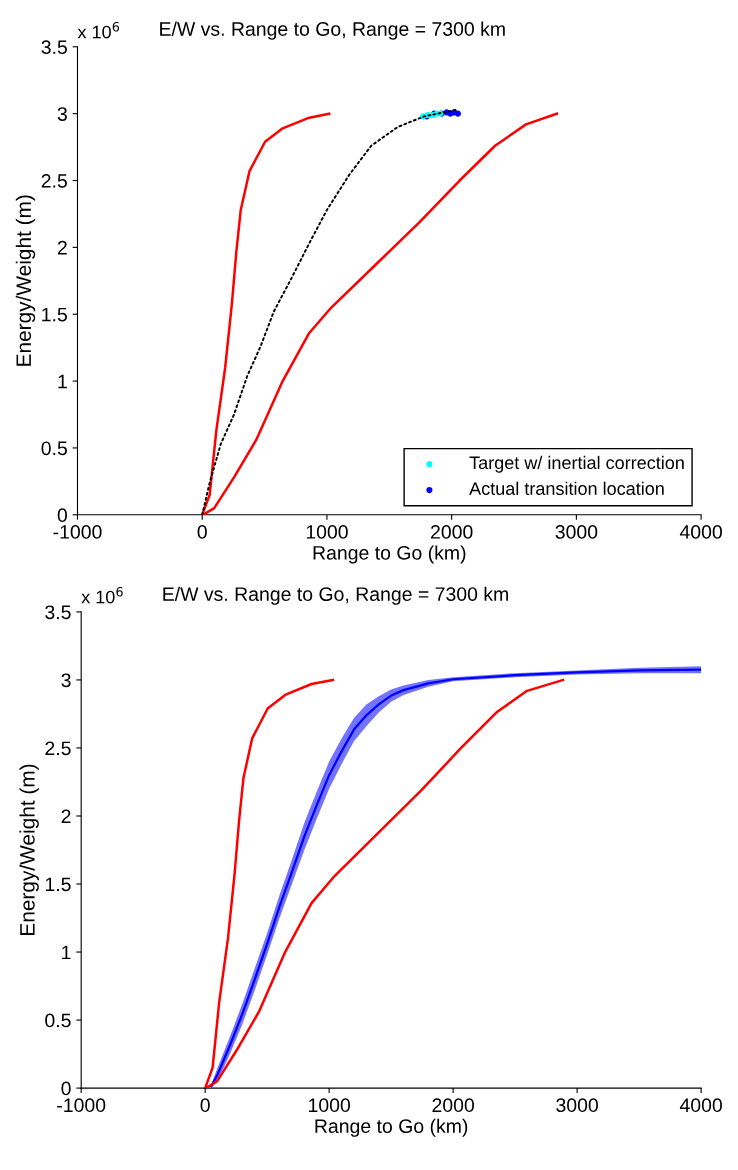 The image size is (738, 1170). Describe the element at coordinates (576, 464) in the screenshot. I see `legend-label: Target w/ inertial correction` at that location.